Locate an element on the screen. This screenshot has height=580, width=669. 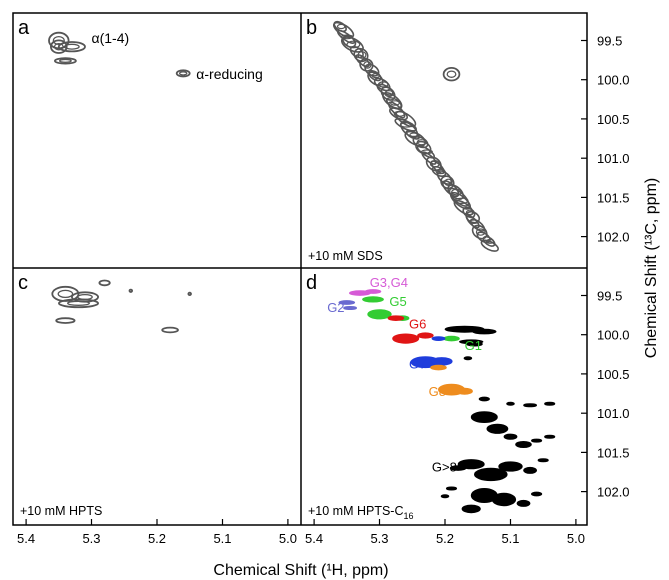
panel-b: b +10 mM SDS is located at coordinates (402, 140).